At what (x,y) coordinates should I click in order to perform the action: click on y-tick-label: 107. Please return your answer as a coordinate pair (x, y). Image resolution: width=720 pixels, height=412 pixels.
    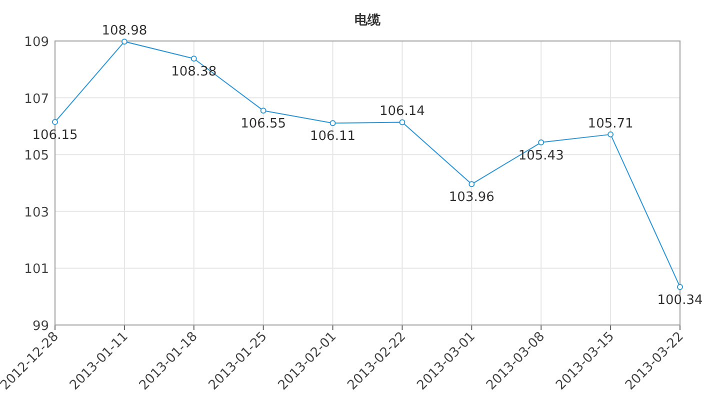
    Looking at the image, I should click on (36, 99).